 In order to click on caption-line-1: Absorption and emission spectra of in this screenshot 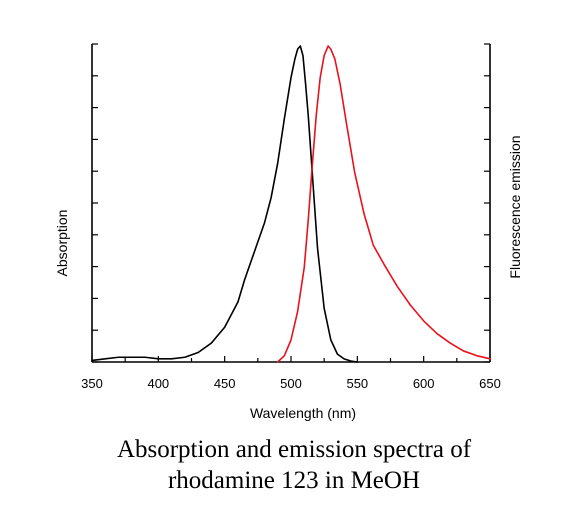, I will do `click(294, 449)`.